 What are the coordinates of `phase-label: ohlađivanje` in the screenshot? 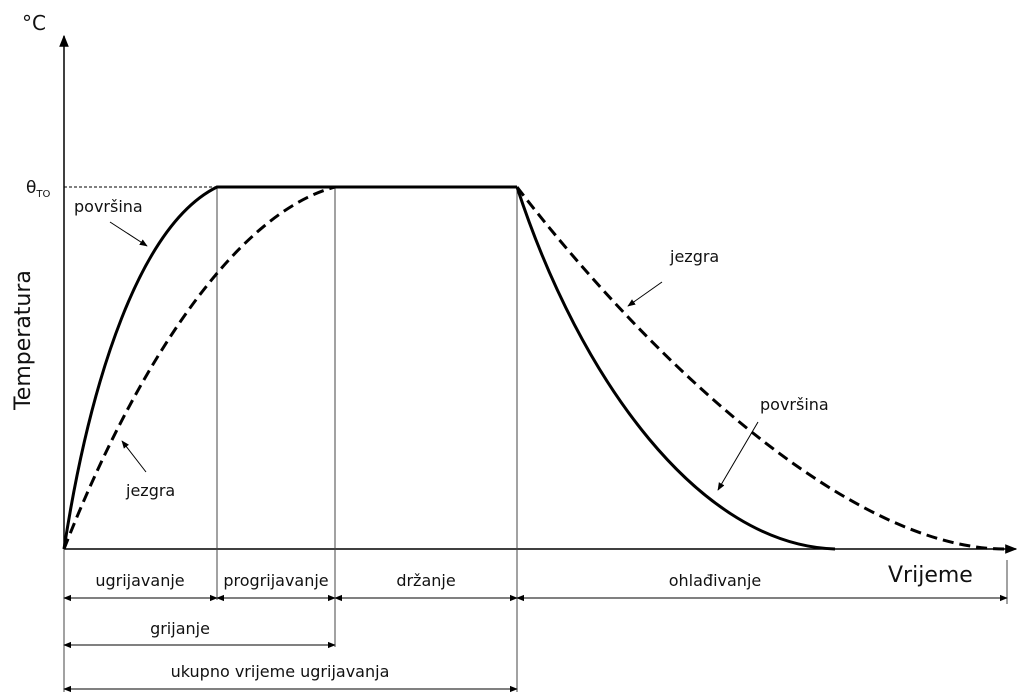 It's located at (715, 580).